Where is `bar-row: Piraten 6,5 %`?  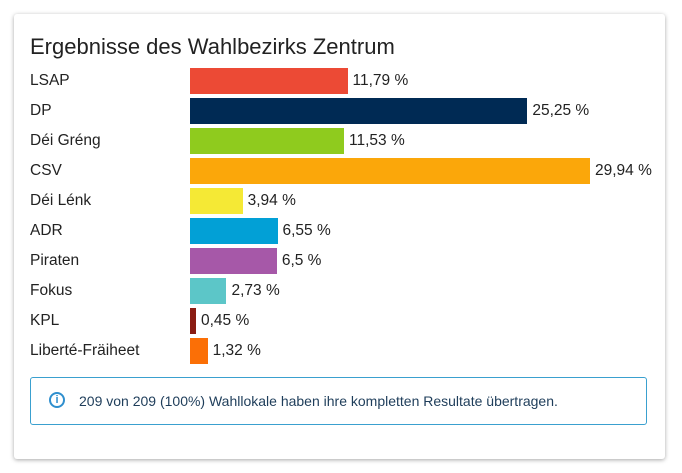 bar-row: Piraten 6,5 % is located at coordinates (350, 263).